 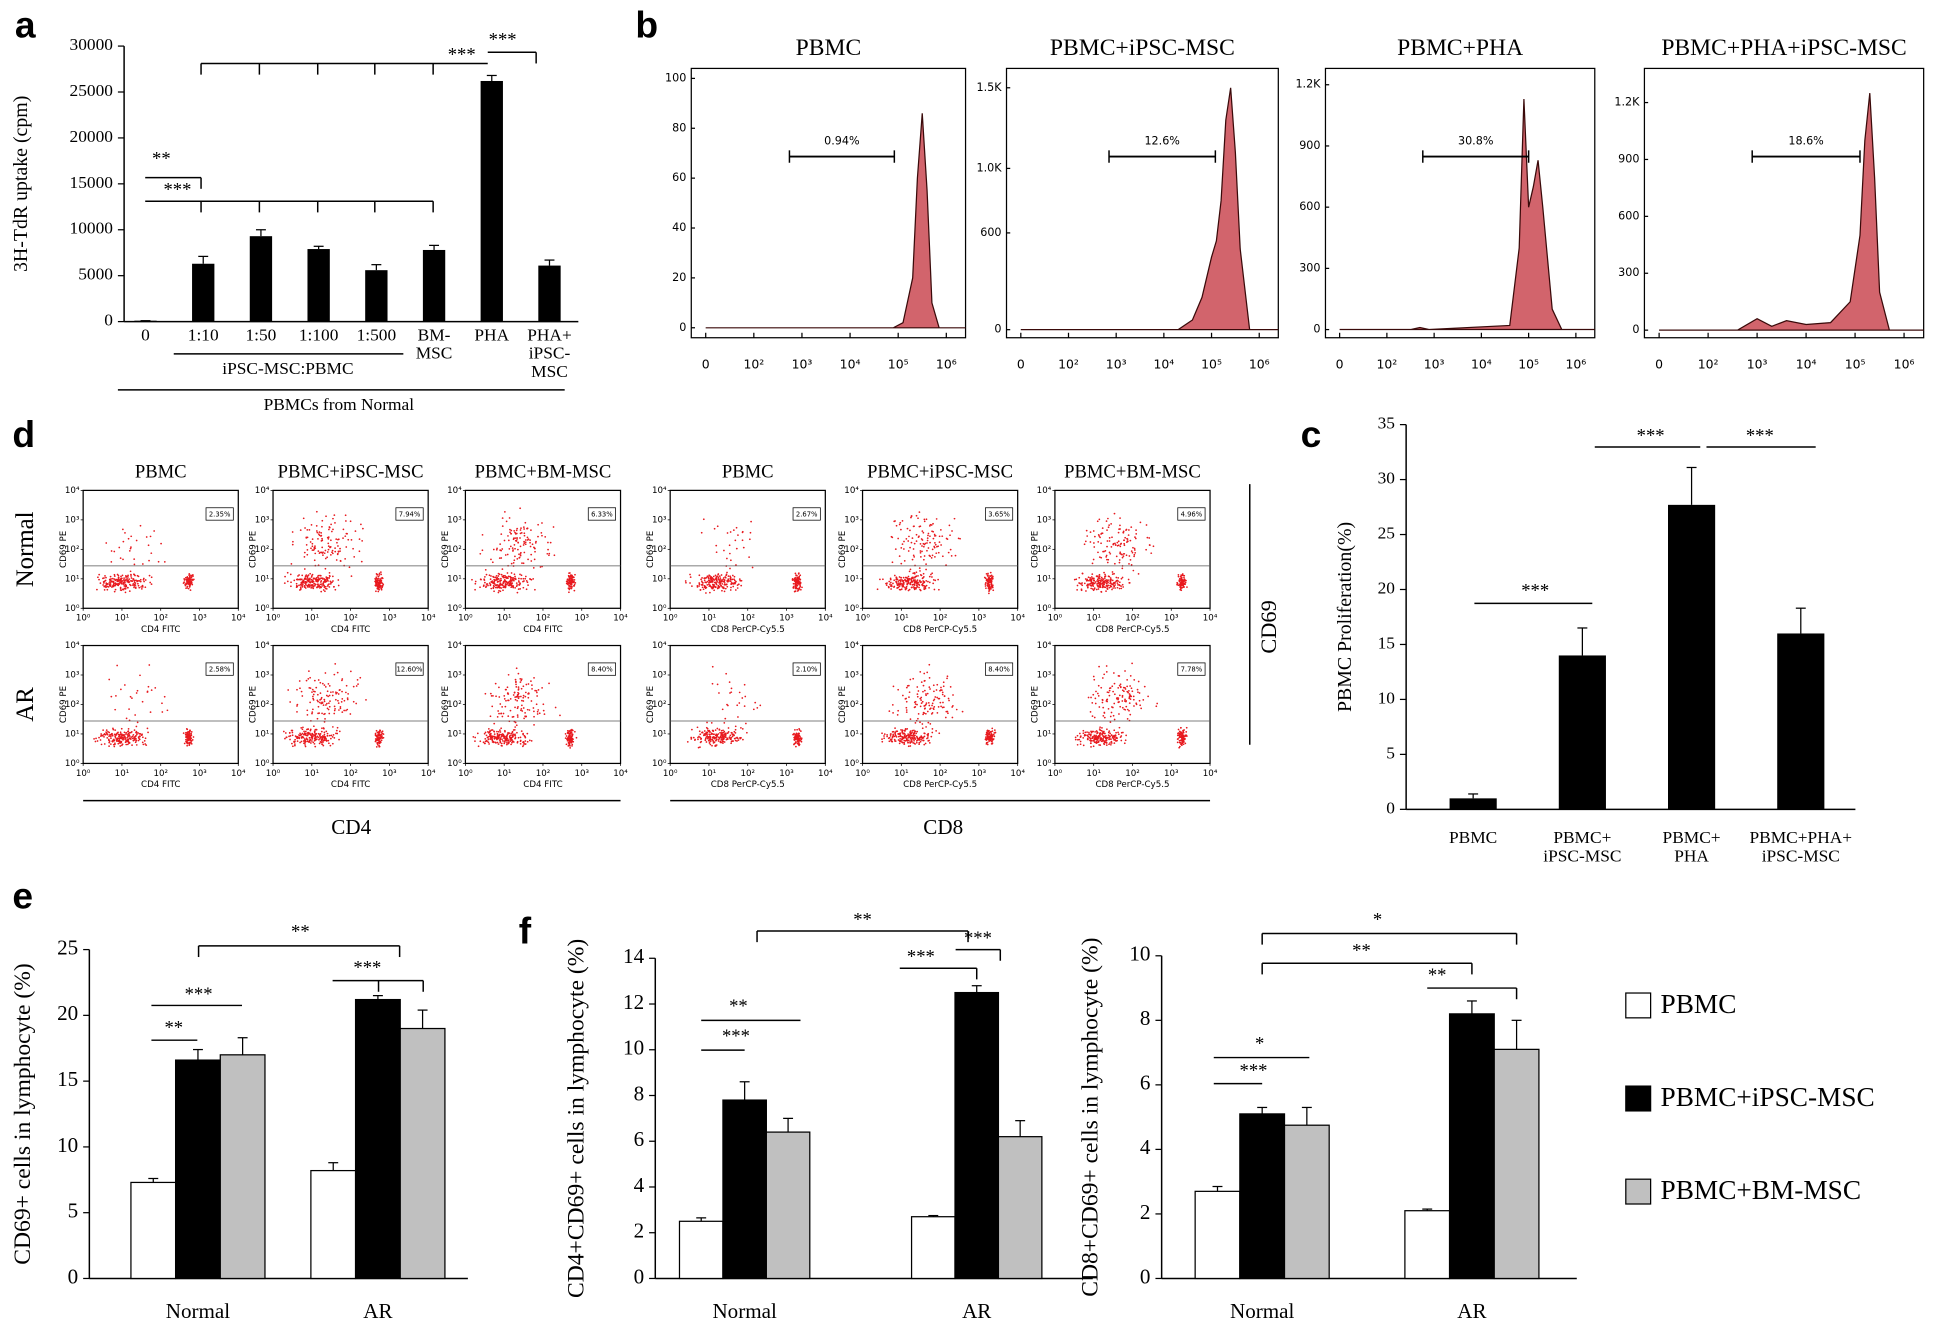 I want to click on x-tick-label: 10⁴, so click(x=238, y=774).